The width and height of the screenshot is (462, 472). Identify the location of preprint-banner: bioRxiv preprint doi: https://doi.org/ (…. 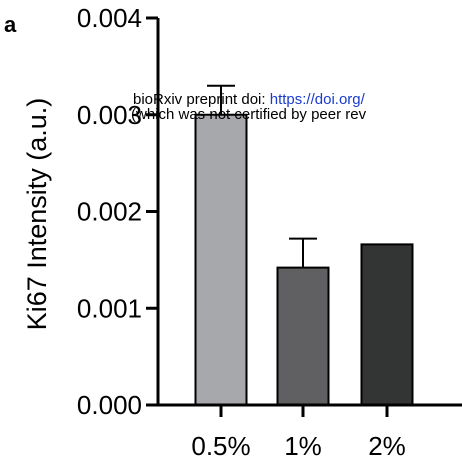
(249, 107).